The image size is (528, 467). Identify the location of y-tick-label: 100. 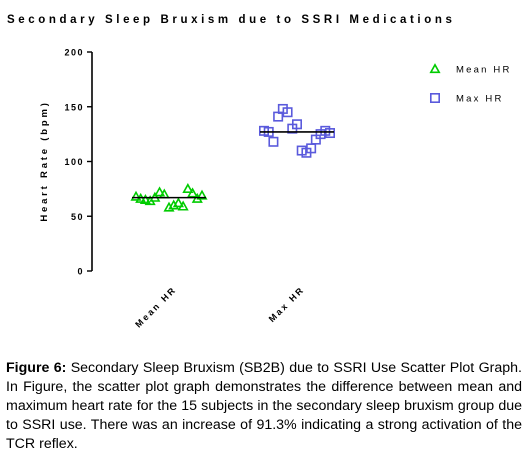
(74, 162).